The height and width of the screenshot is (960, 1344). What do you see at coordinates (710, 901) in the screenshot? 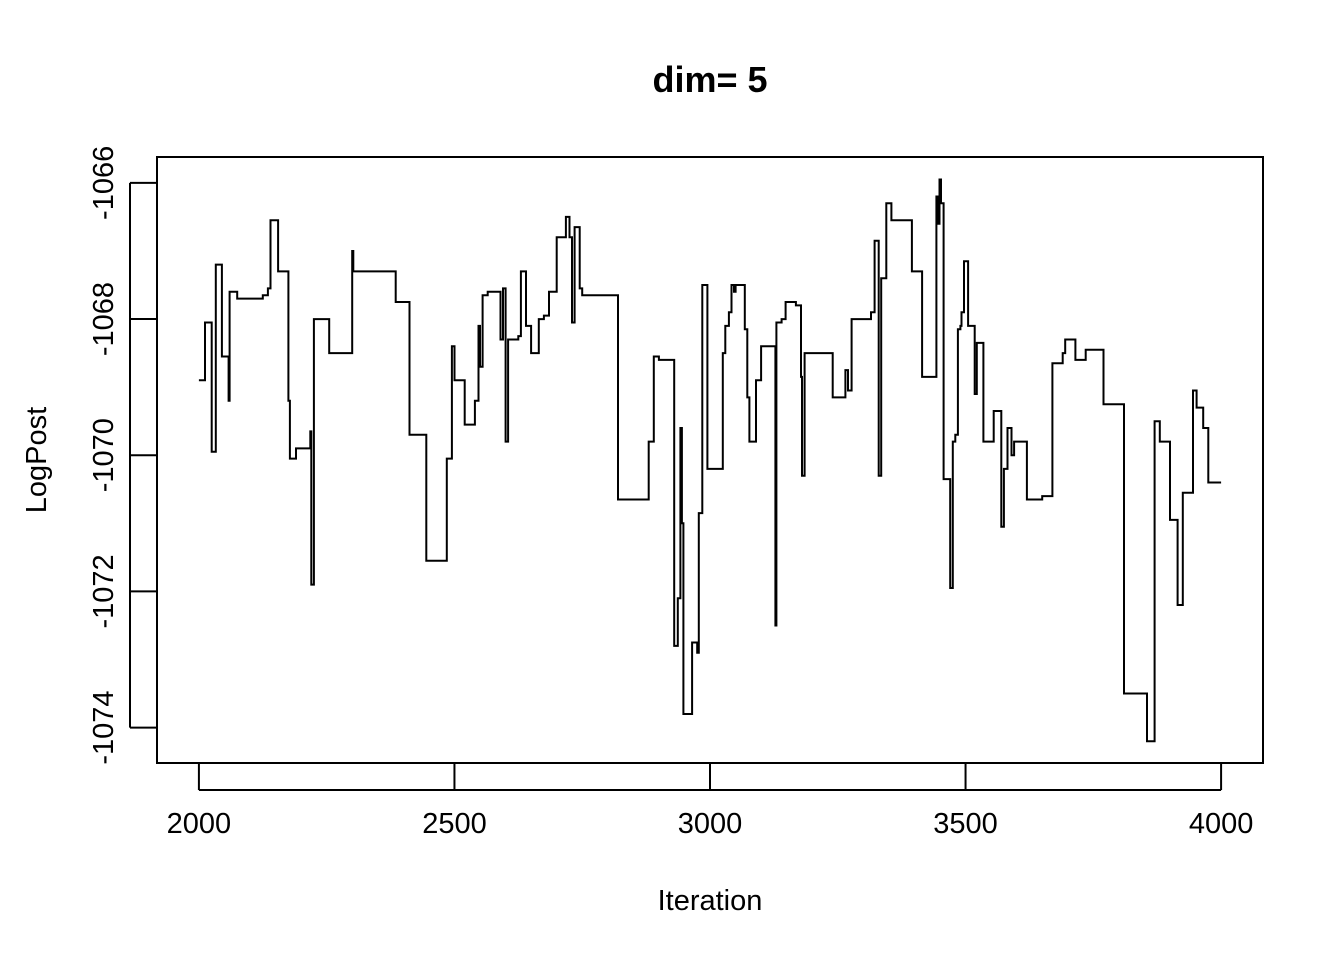
I see `x-axis-label: Iteration` at bounding box center [710, 901].